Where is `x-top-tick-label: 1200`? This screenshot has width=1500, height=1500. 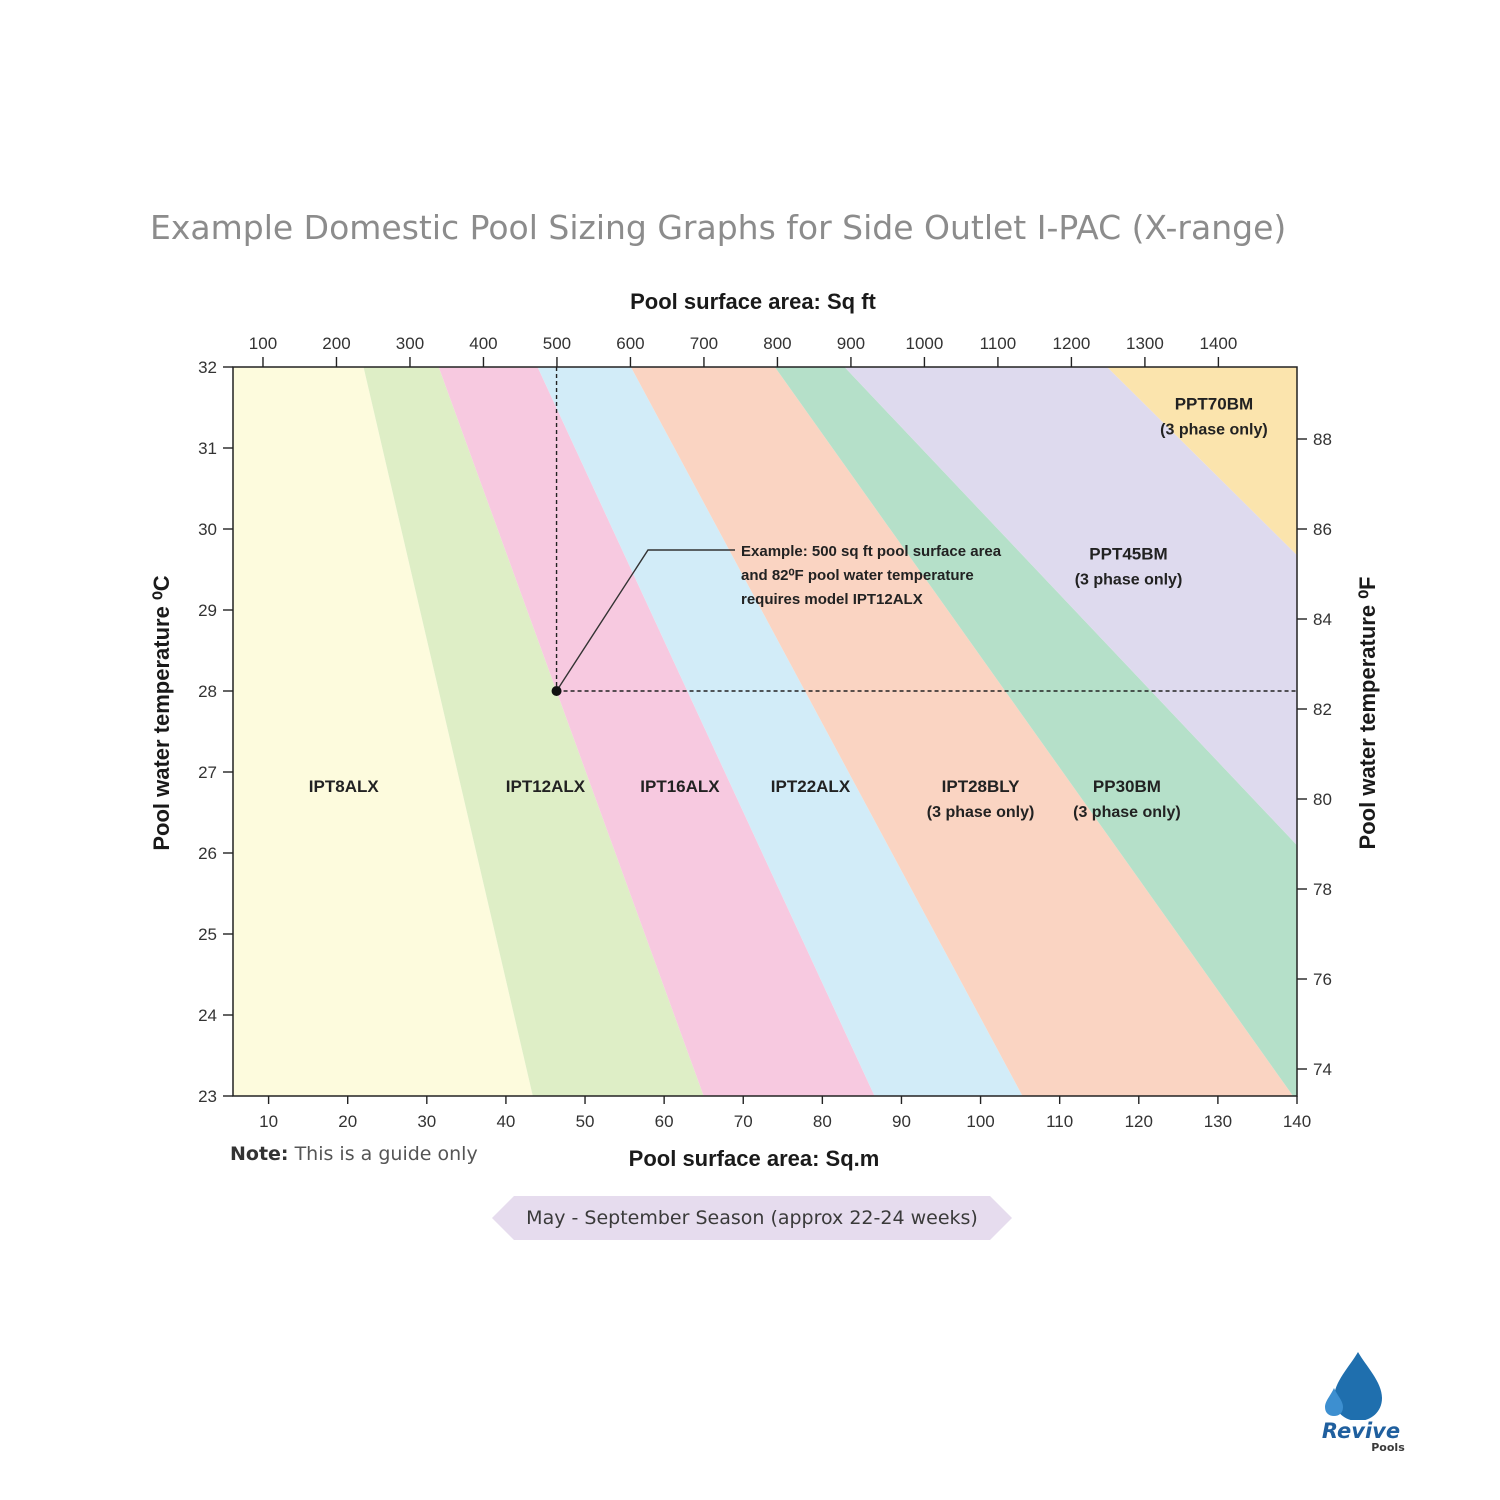
x-top-tick-label: 1200 is located at coordinates (1071, 343).